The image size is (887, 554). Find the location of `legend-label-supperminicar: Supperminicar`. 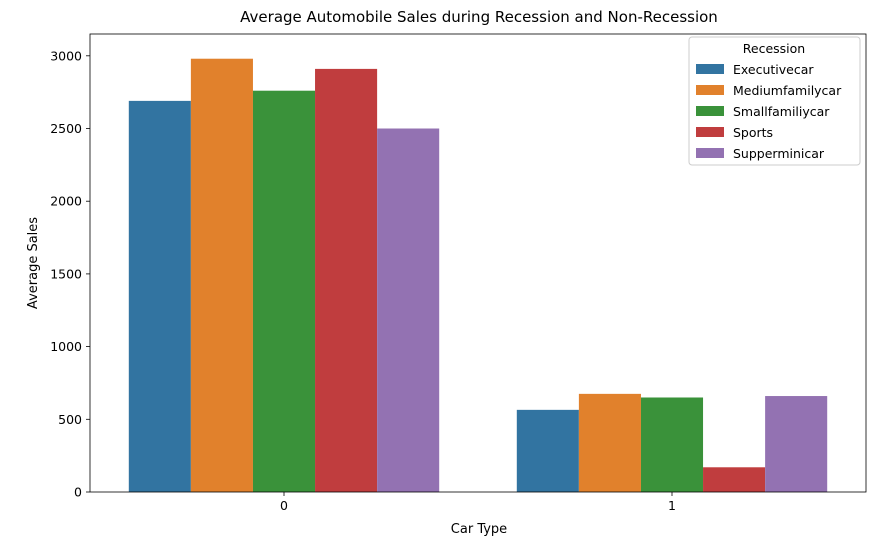

legend-label-supperminicar: Supperminicar is located at coordinates (779, 153).